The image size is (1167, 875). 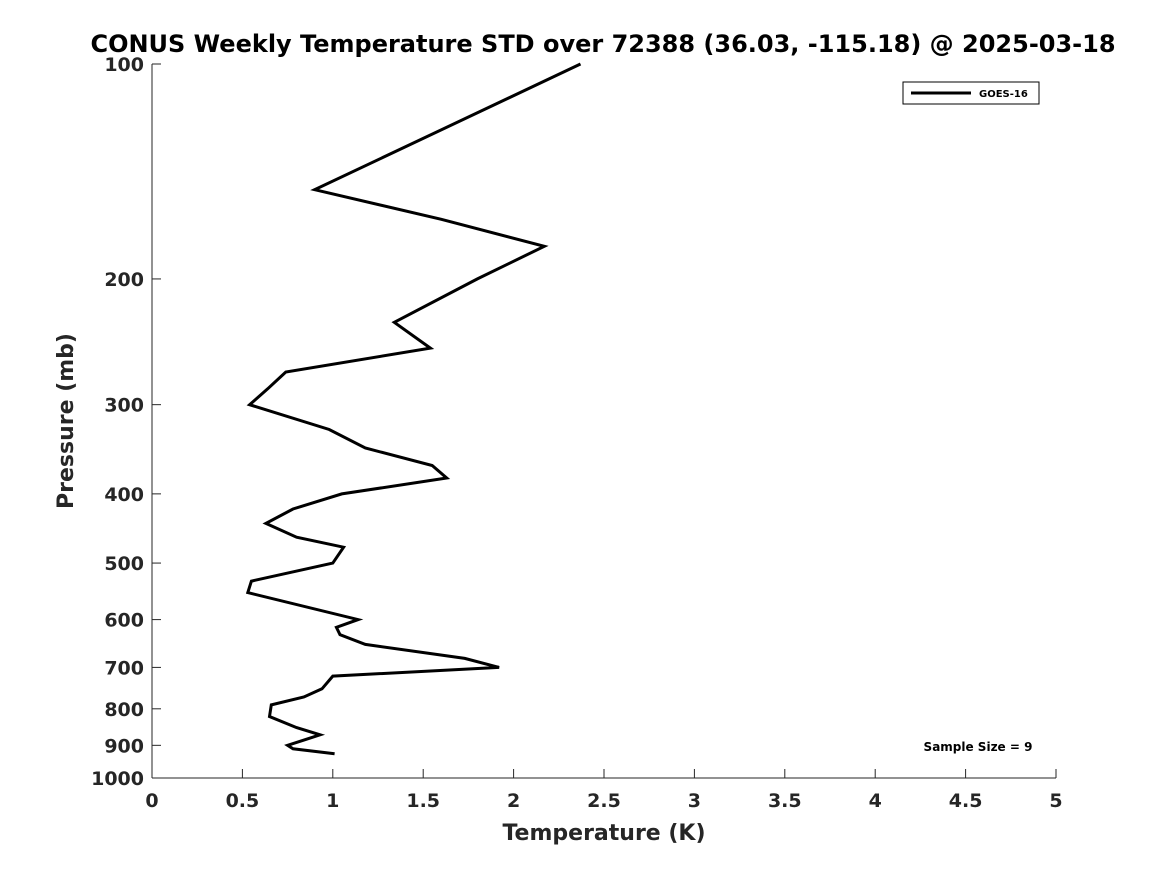 I want to click on y-tick-label: 400, so click(x=124, y=495).